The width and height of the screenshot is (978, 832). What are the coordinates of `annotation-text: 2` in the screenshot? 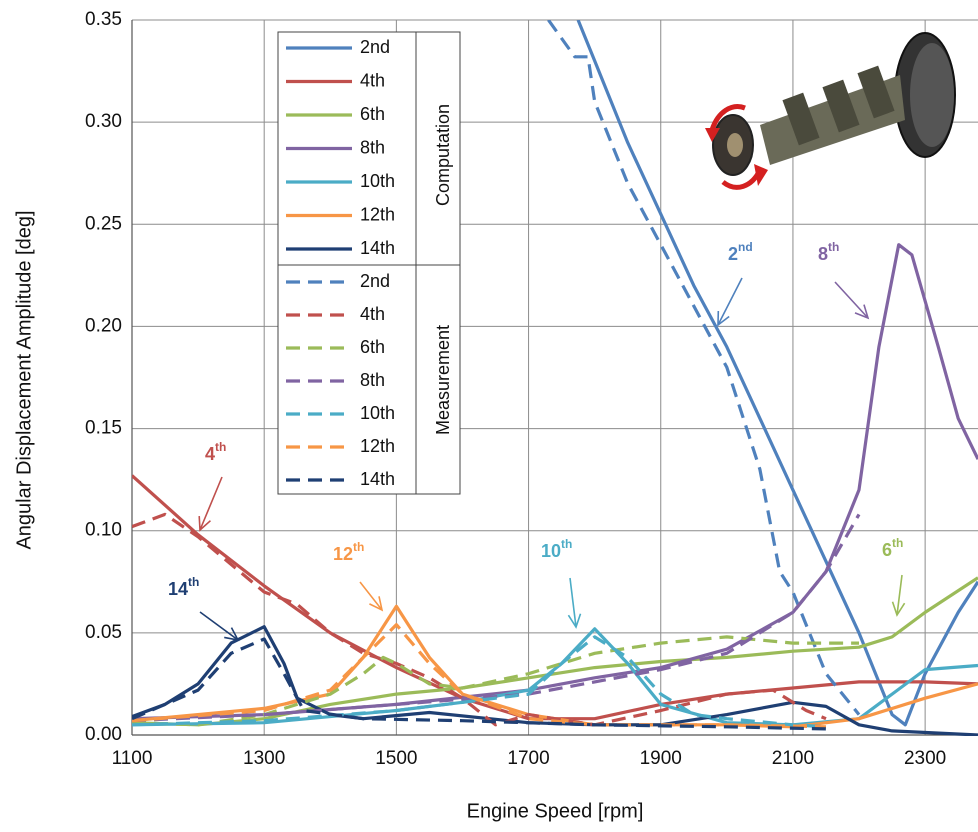 It's located at (733, 254).